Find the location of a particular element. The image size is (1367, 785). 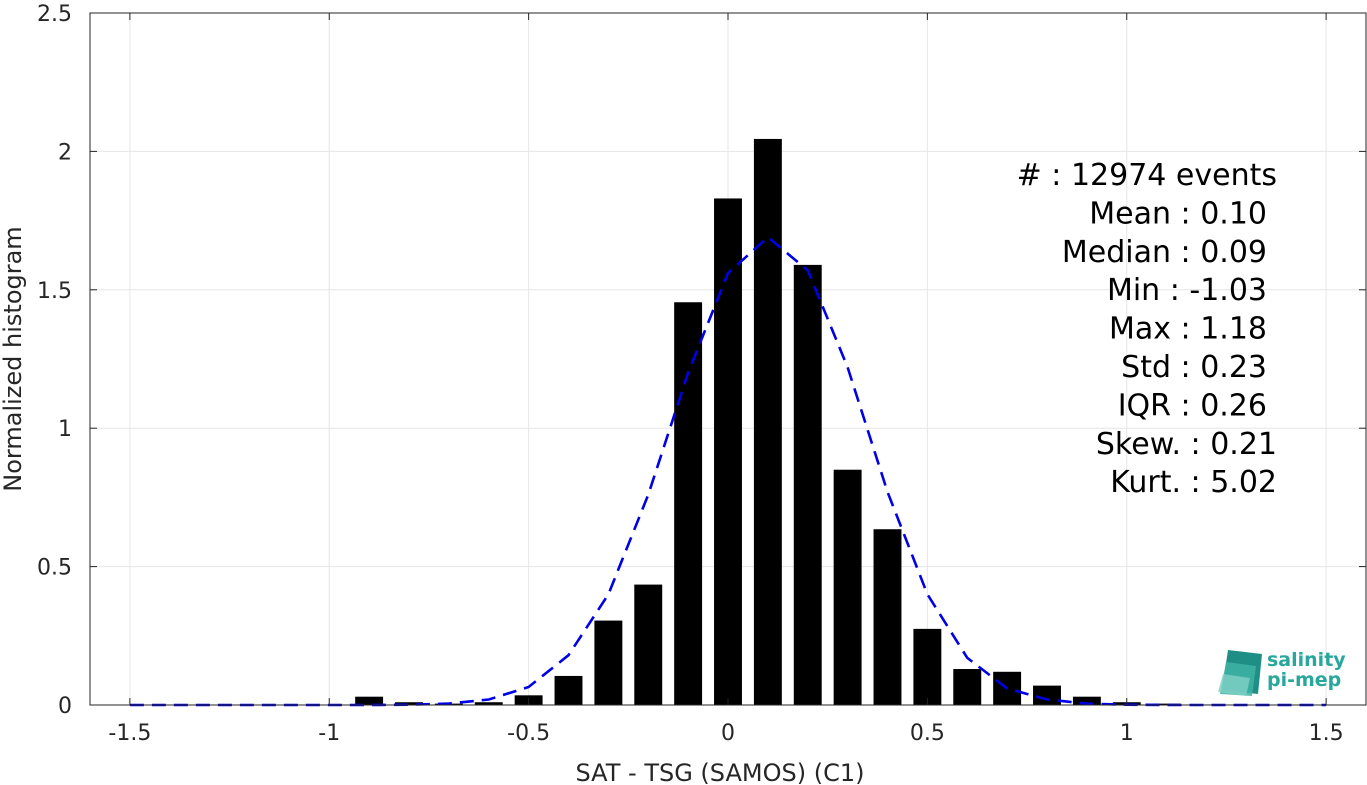

salinity-pi-mep-logo: salinity pi-mep is located at coordinates (1282, 672).